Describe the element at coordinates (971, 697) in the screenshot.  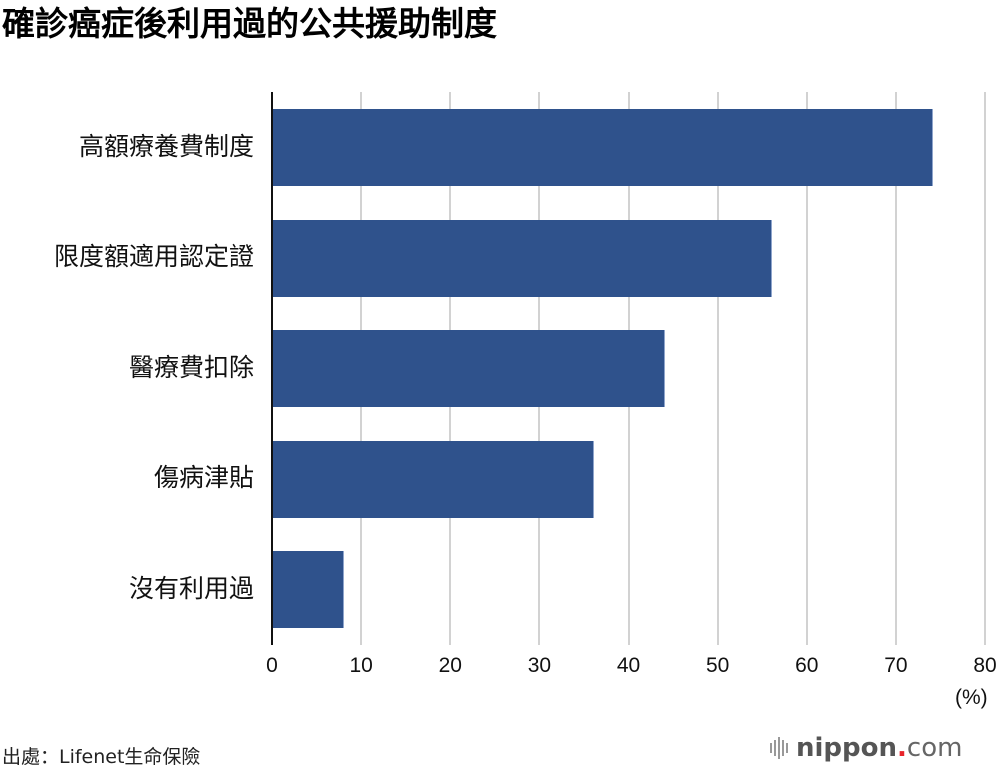
I see `x-axis-unit: (%)` at that location.